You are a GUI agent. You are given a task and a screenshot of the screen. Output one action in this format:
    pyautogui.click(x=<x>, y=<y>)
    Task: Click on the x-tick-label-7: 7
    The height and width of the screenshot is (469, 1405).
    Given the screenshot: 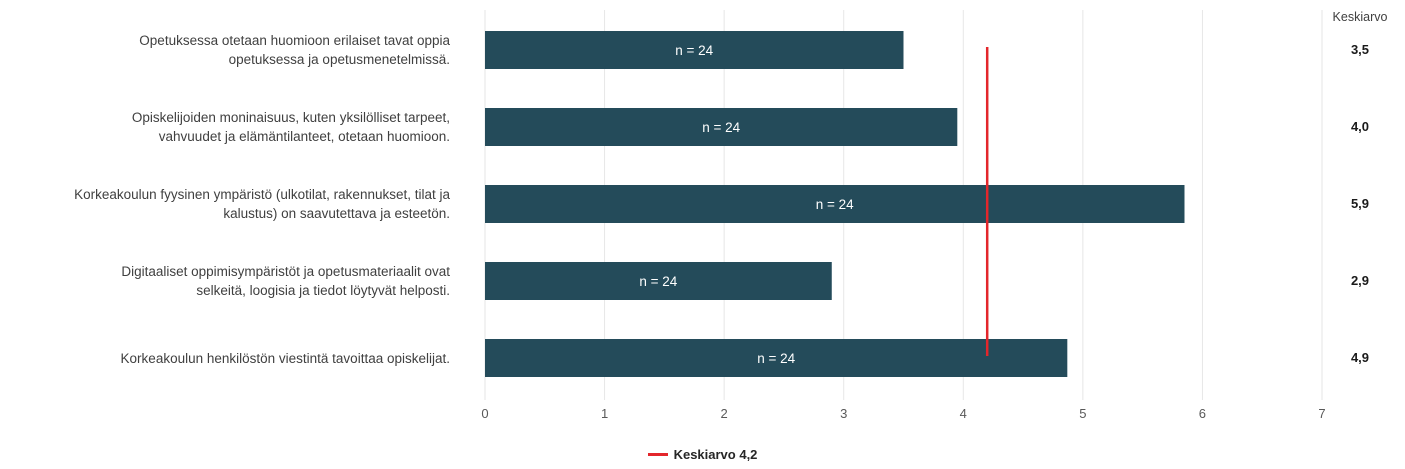 What is the action you would take?
    pyautogui.click(x=1321, y=413)
    